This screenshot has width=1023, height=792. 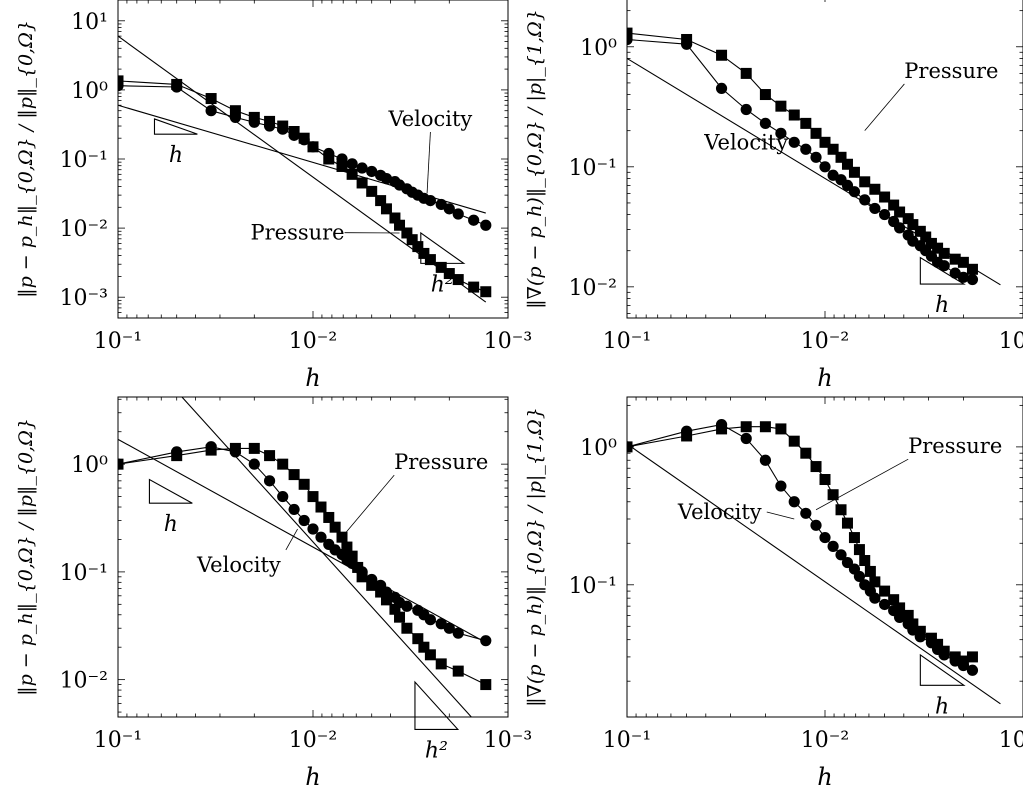 I want to click on series-annotation-pressure: Pressure, so click(x=955, y=446).